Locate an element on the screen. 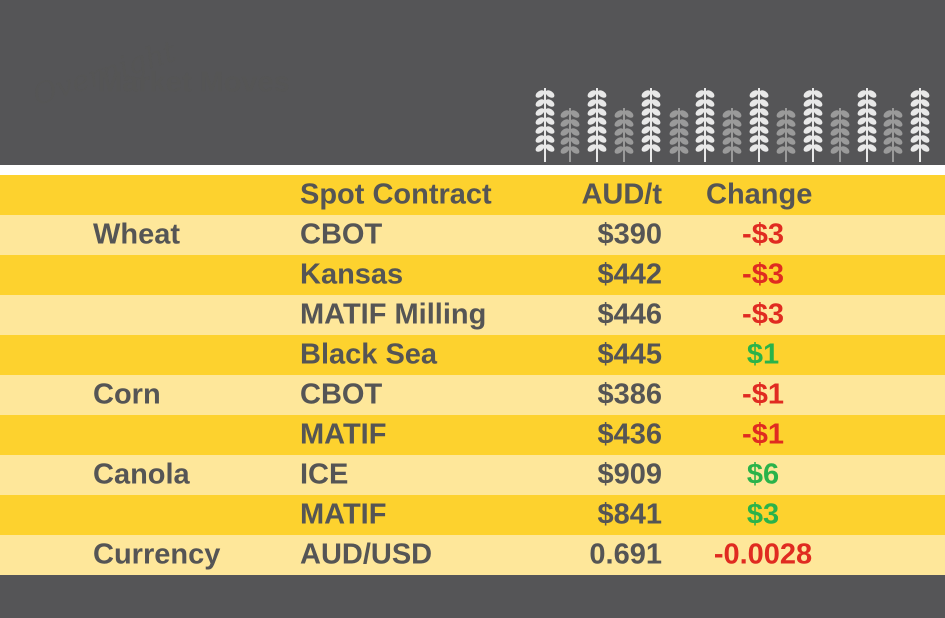 Image resolution: width=945 pixels, height=618 pixels. change: -$1 is located at coordinates (763, 435).